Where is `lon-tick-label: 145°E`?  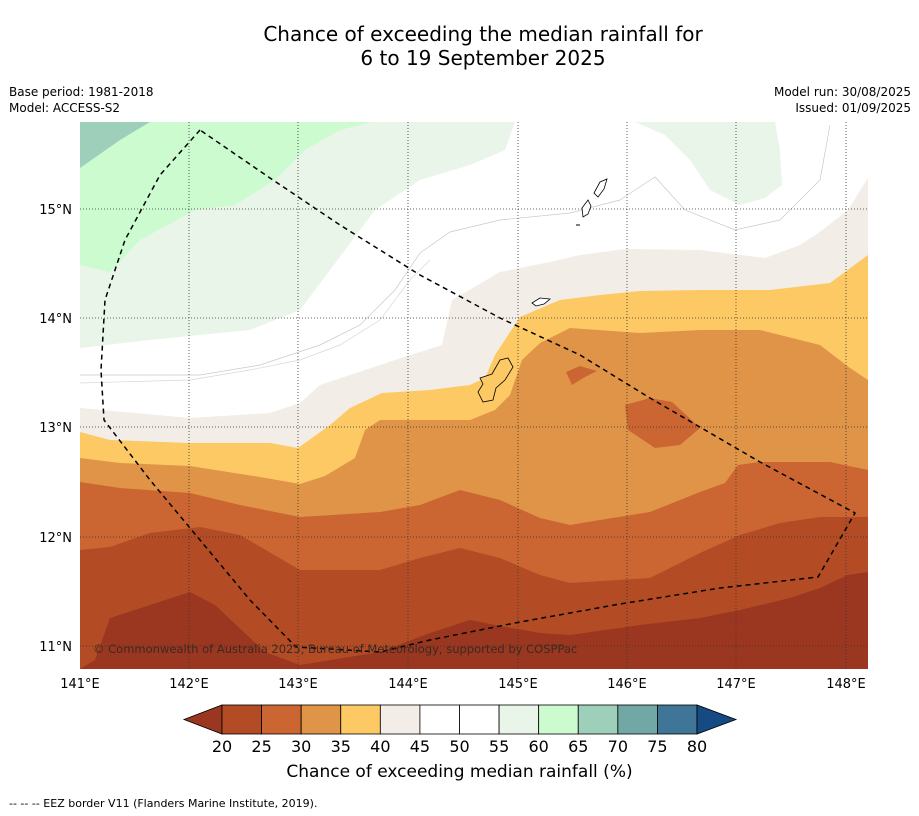
lon-tick-label: 145°E is located at coordinates (518, 684).